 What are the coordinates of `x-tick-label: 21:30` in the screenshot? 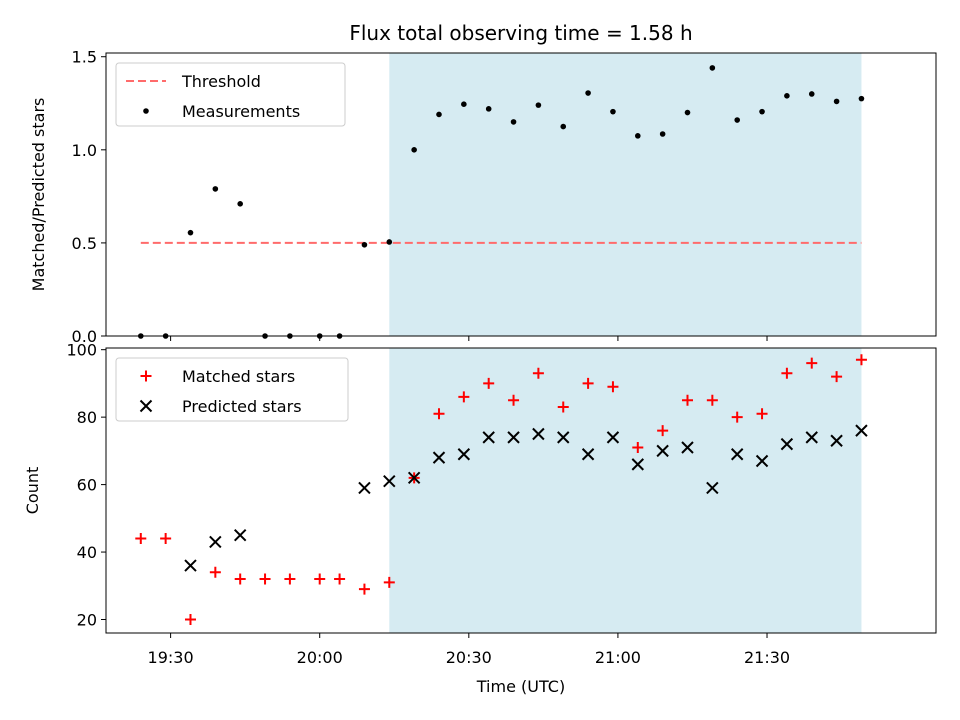 It's located at (767, 657).